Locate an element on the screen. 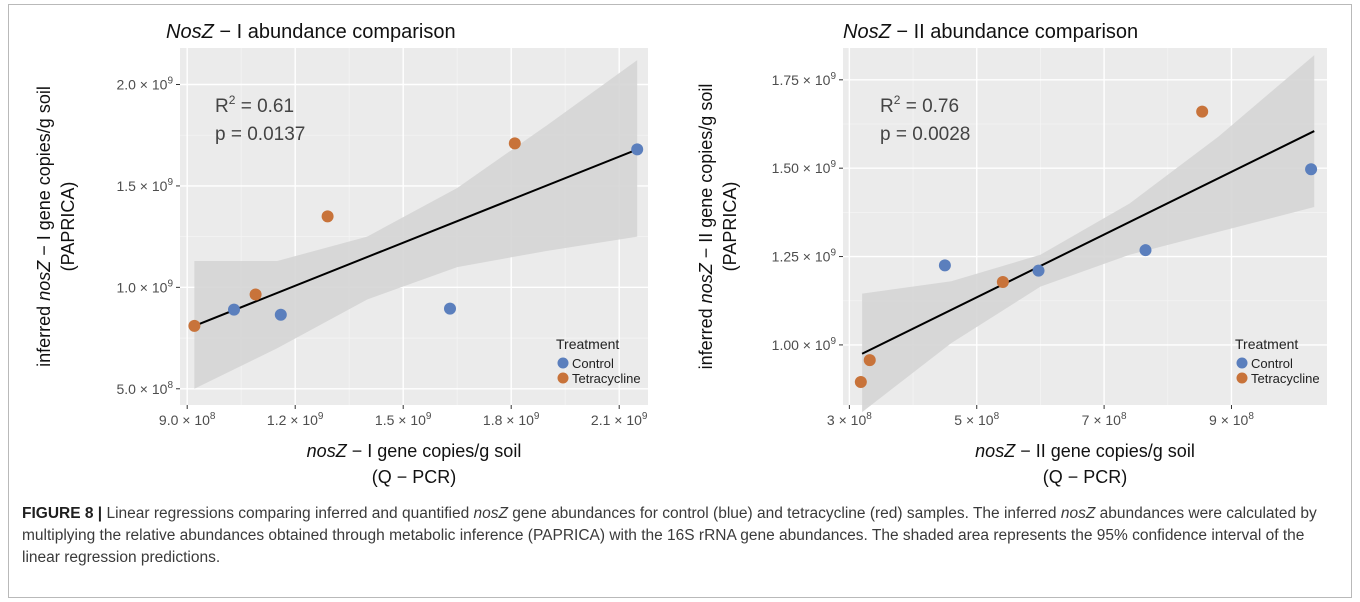 This screenshot has width=1360, height=602. r-squared-annotation: R2 = 0.61 is located at coordinates (254, 105).